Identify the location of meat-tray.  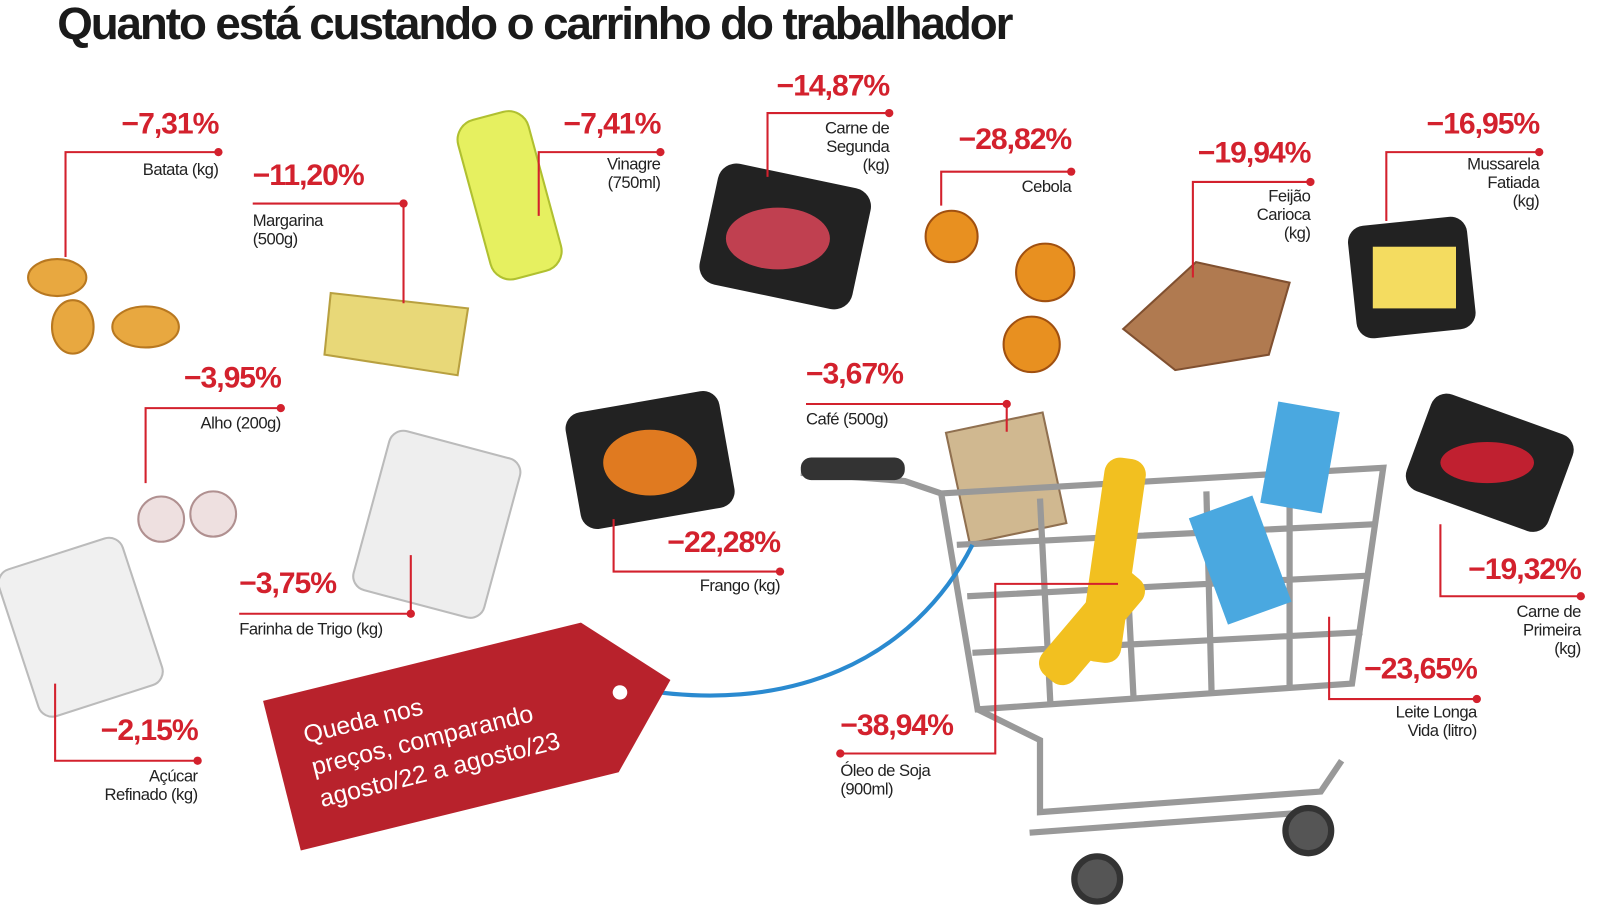
(785, 236).